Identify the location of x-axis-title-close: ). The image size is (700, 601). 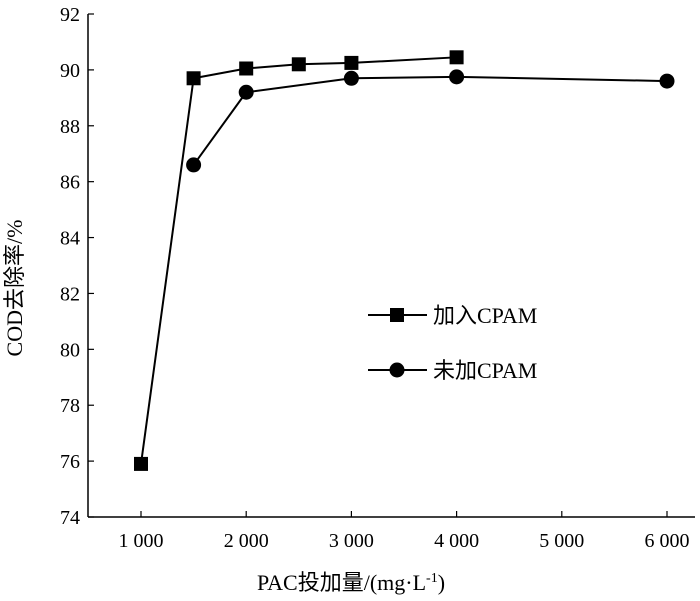
(441, 582).